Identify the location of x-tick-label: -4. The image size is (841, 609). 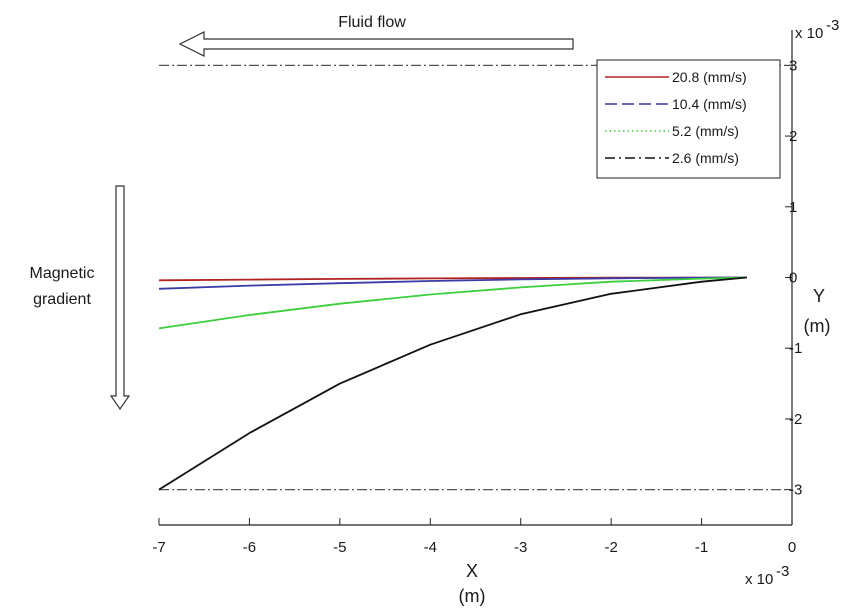
(430, 547).